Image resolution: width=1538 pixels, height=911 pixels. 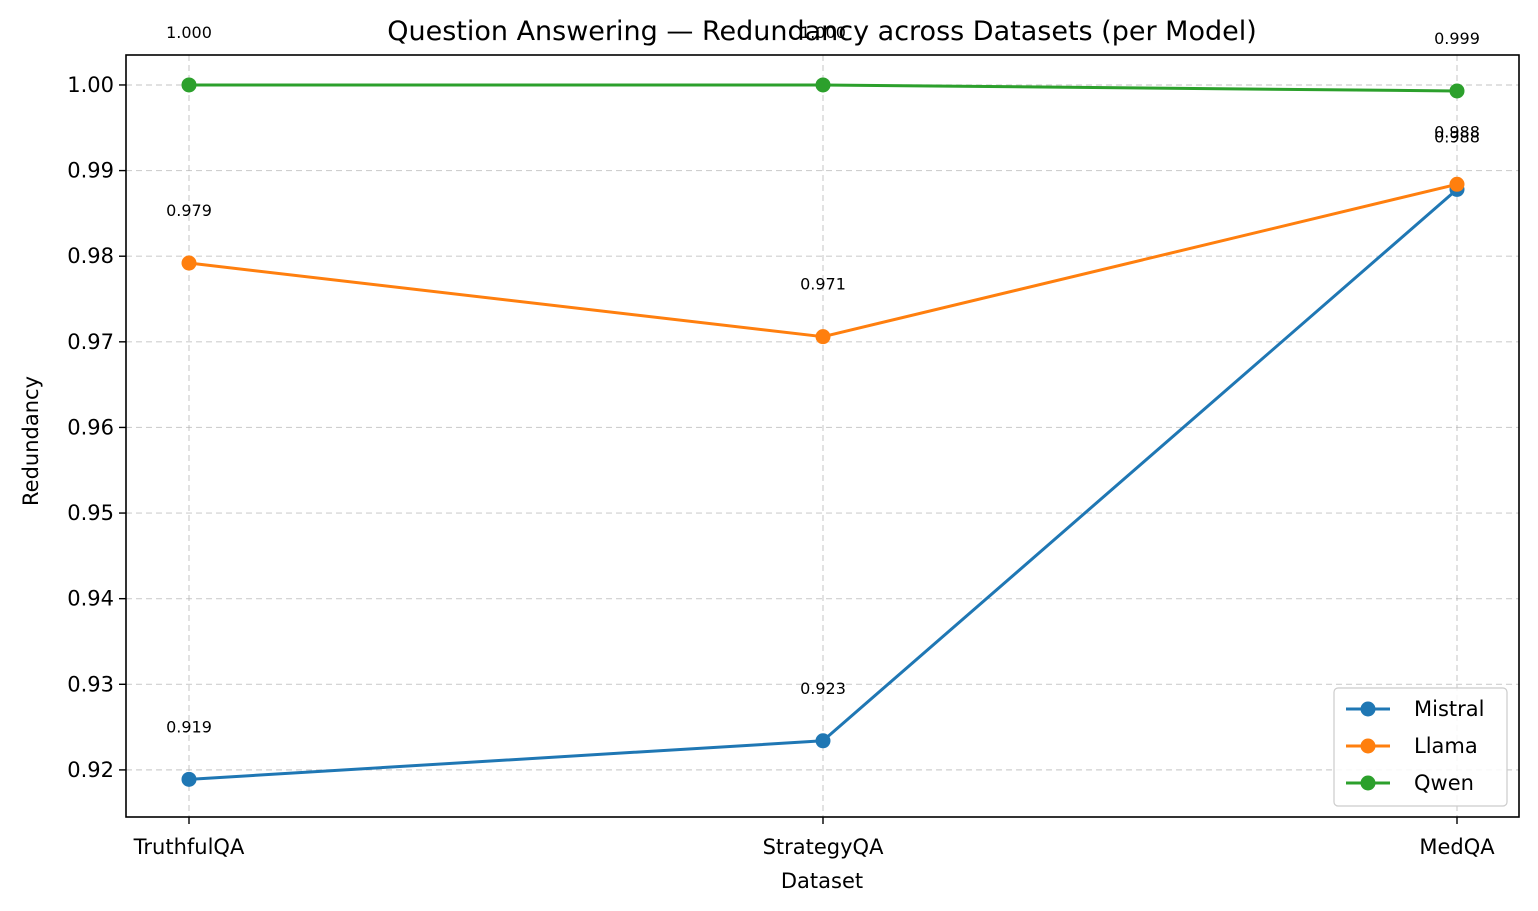 I want to click on legend: Mistral Llama Qwen, so click(x=1420, y=747).